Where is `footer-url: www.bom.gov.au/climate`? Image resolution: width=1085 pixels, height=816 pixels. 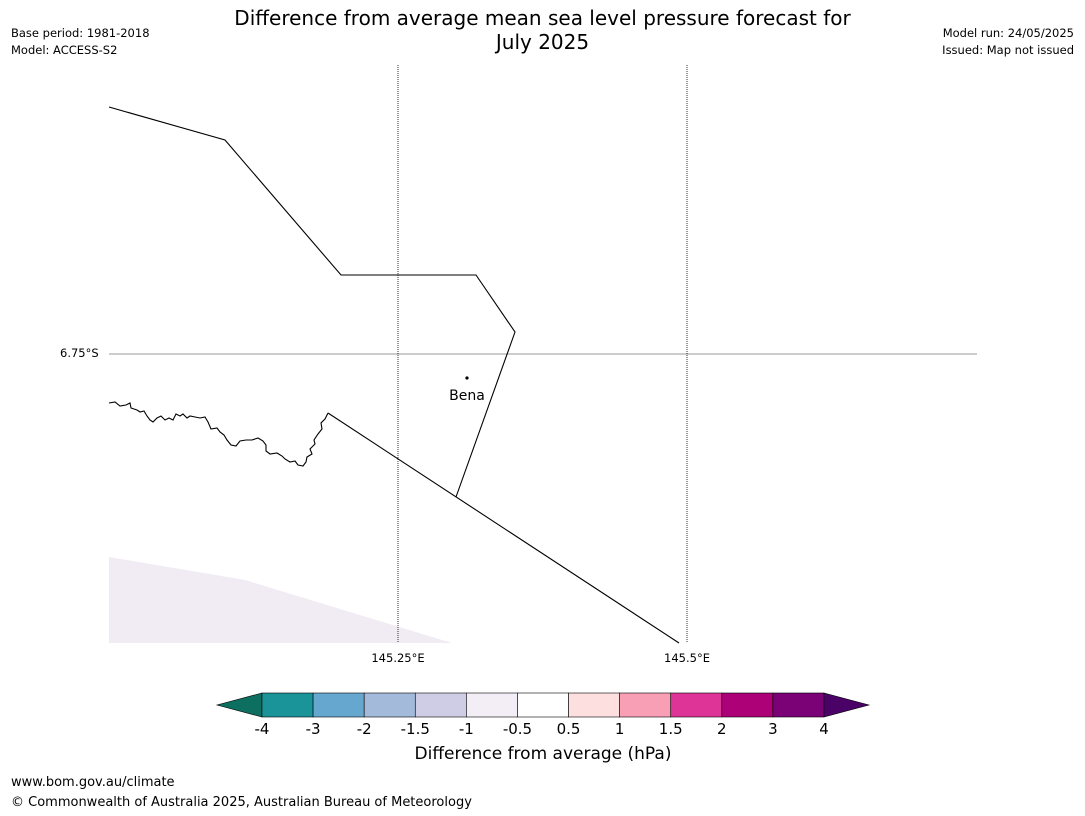 footer-url: www.bom.gov.au/climate is located at coordinates (93, 782).